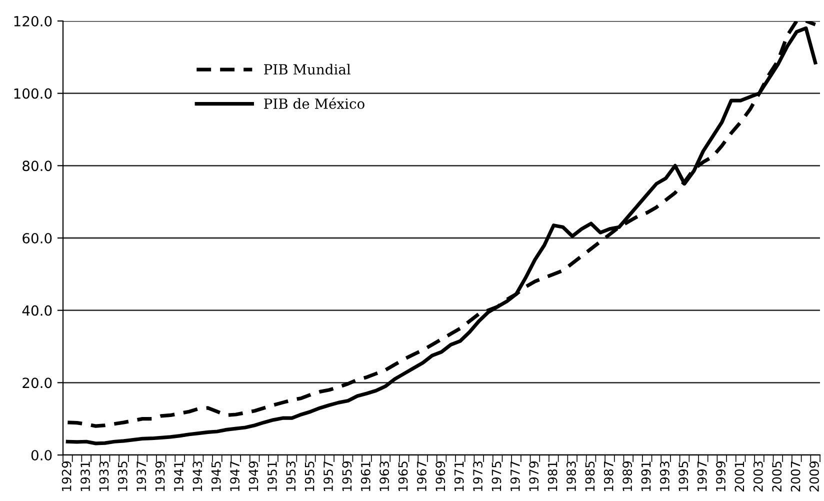 The height and width of the screenshot is (501, 824). What do you see at coordinates (814, 476) in the screenshot?
I see `x-tick-label: 2009` at bounding box center [814, 476].